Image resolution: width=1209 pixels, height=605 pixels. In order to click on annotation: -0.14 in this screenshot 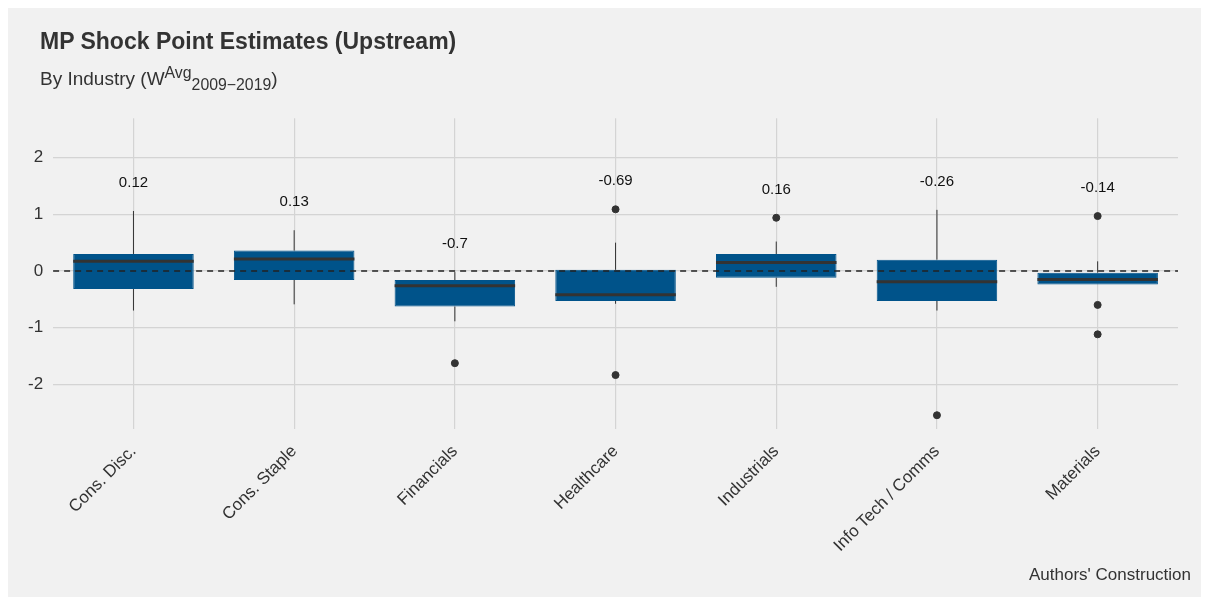, I will do `click(1097, 187)`.